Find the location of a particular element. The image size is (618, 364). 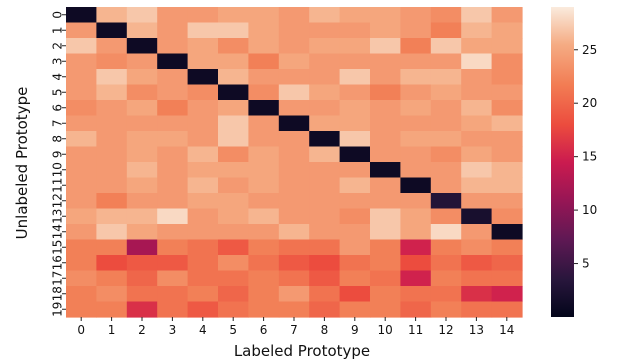

y-tick-label: 3 is located at coordinates (58, 61).